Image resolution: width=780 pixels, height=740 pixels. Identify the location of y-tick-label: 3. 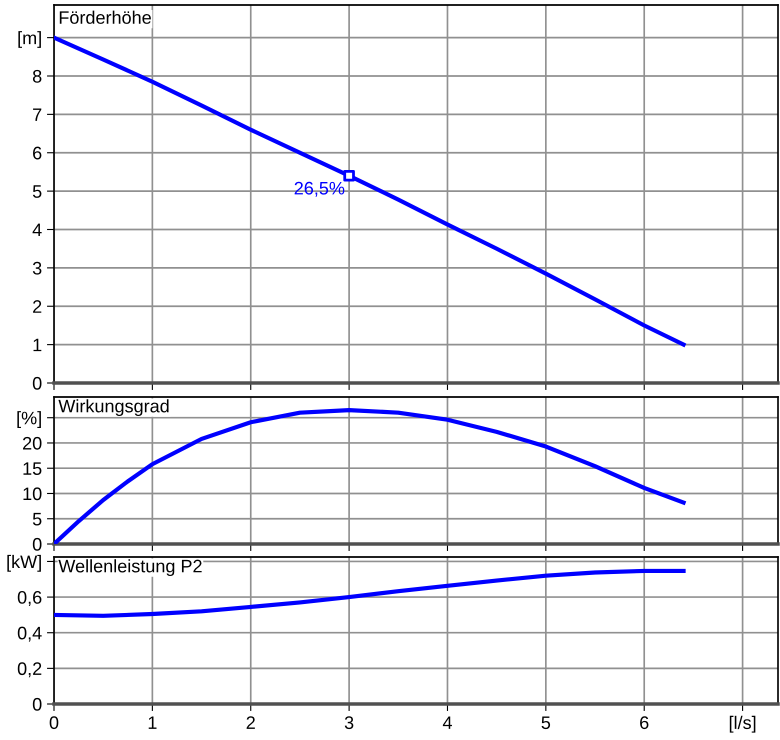
(37, 268).